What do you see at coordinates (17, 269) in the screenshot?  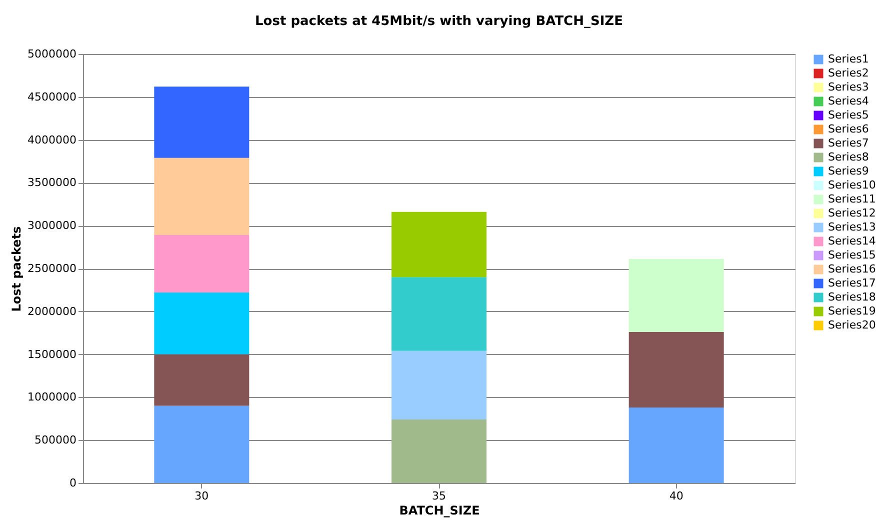 I see `y-axis-title: Lost packets` at bounding box center [17, 269].